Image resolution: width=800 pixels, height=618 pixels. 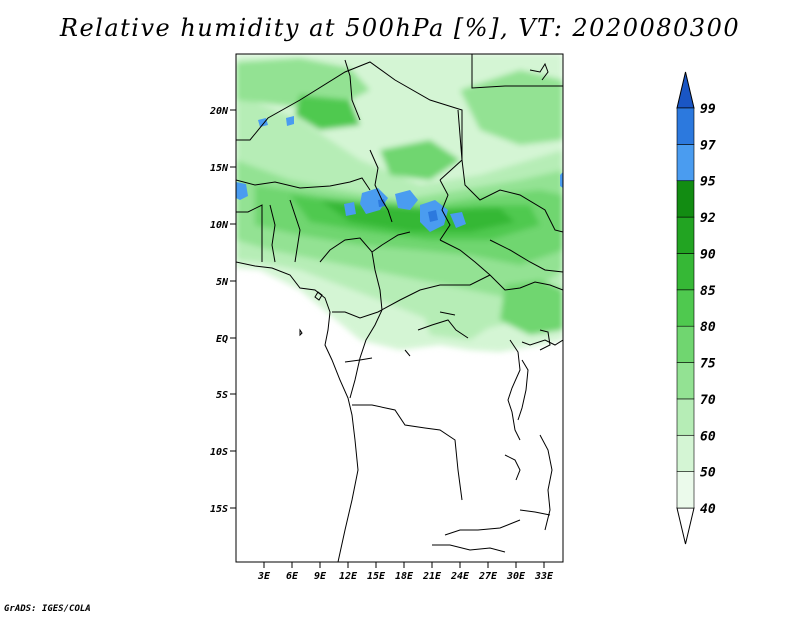 What do you see at coordinates (708, 218) in the screenshot?
I see `colorbar-label: 92` at bounding box center [708, 218].